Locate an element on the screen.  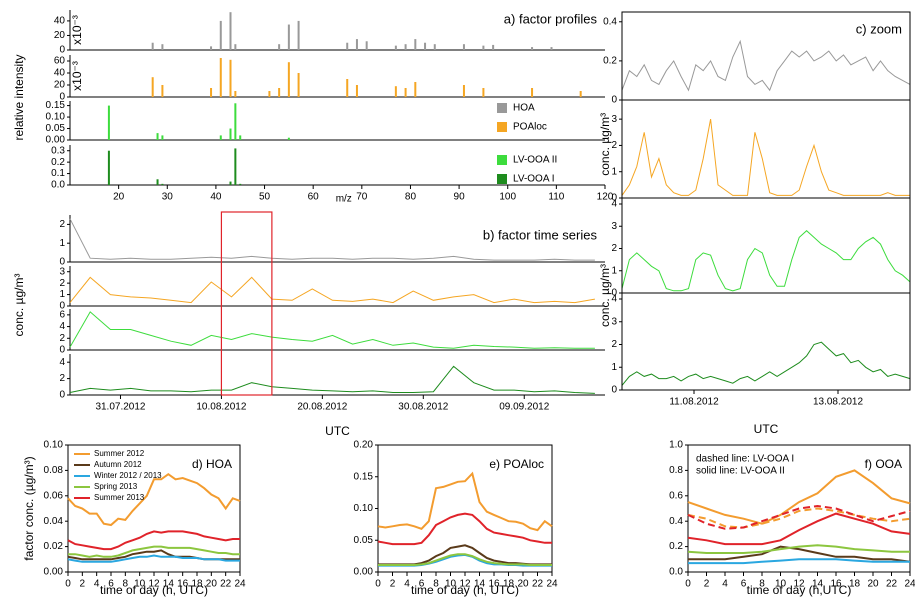
y-tick-label: 1 is located at coordinates (614, 270).